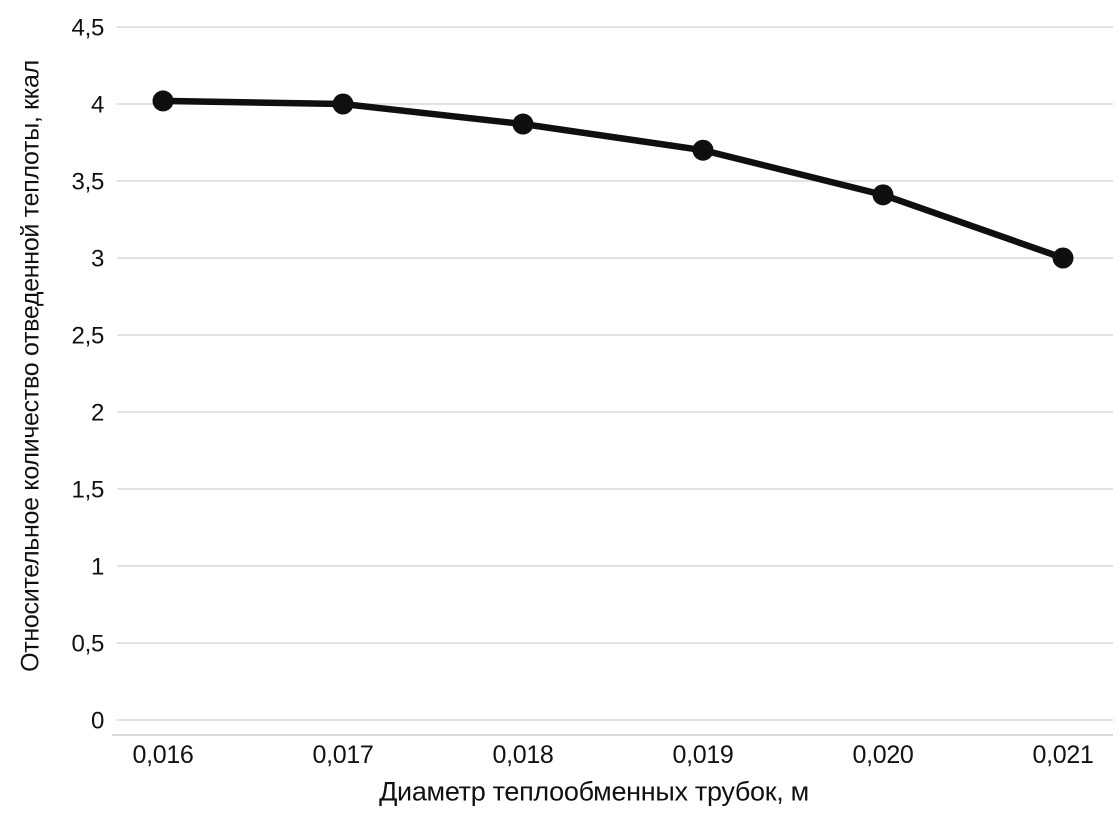 This screenshot has height=825, width=1120. I want to click on y-tick-label: 0, so click(97, 720).